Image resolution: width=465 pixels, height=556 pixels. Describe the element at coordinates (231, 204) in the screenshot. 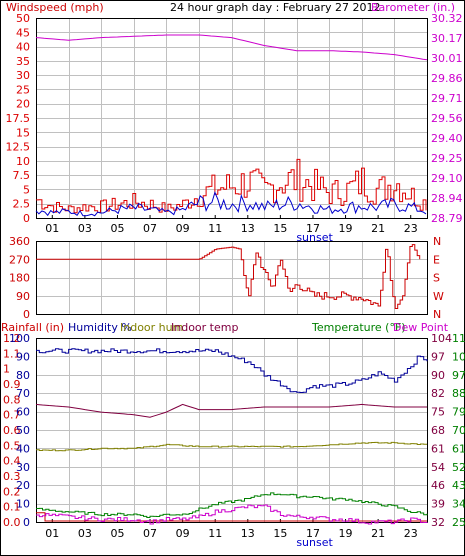

I see `windspeed-line` at that location.